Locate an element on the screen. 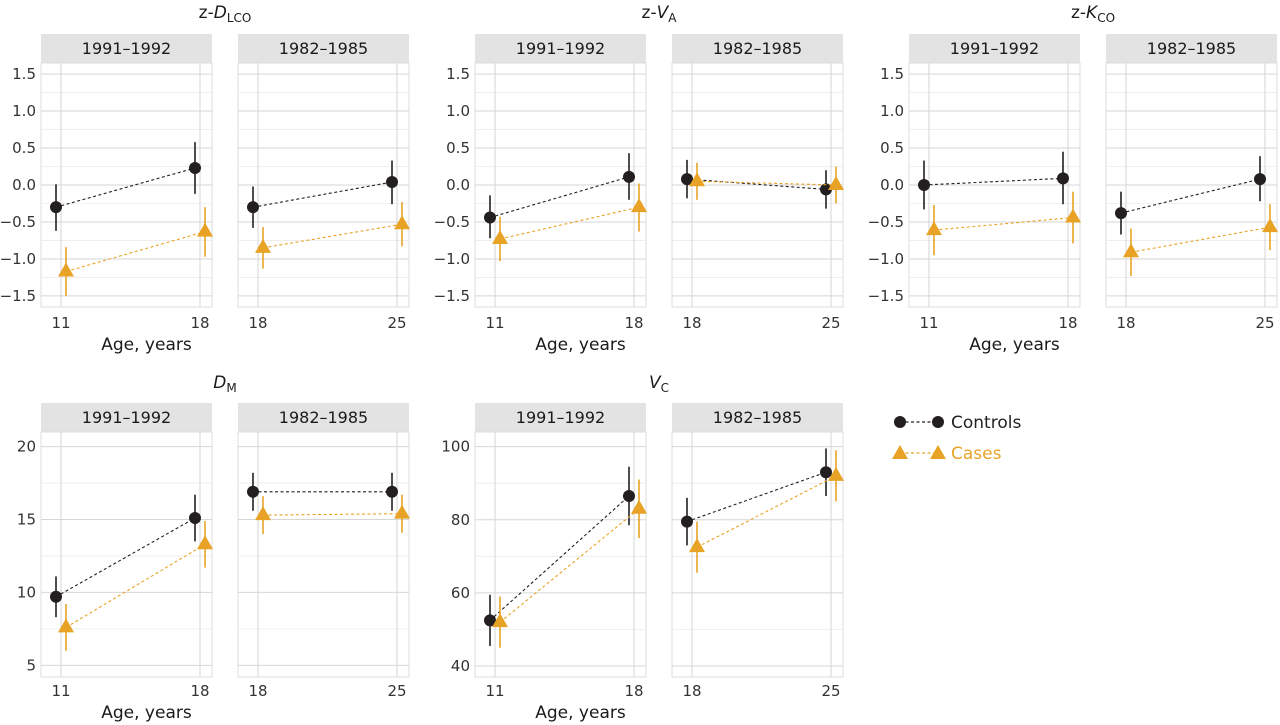  y-tick-label: 20 is located at coordinates (26, 447).